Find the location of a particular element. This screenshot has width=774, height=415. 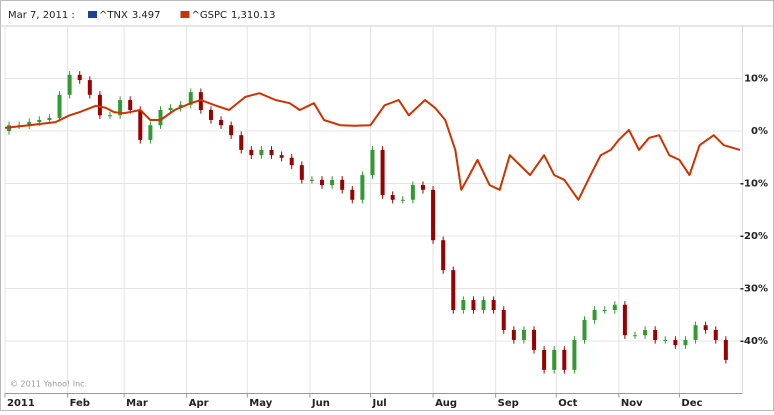

y-tick-label: -40% is located at coordinates (754, 341).